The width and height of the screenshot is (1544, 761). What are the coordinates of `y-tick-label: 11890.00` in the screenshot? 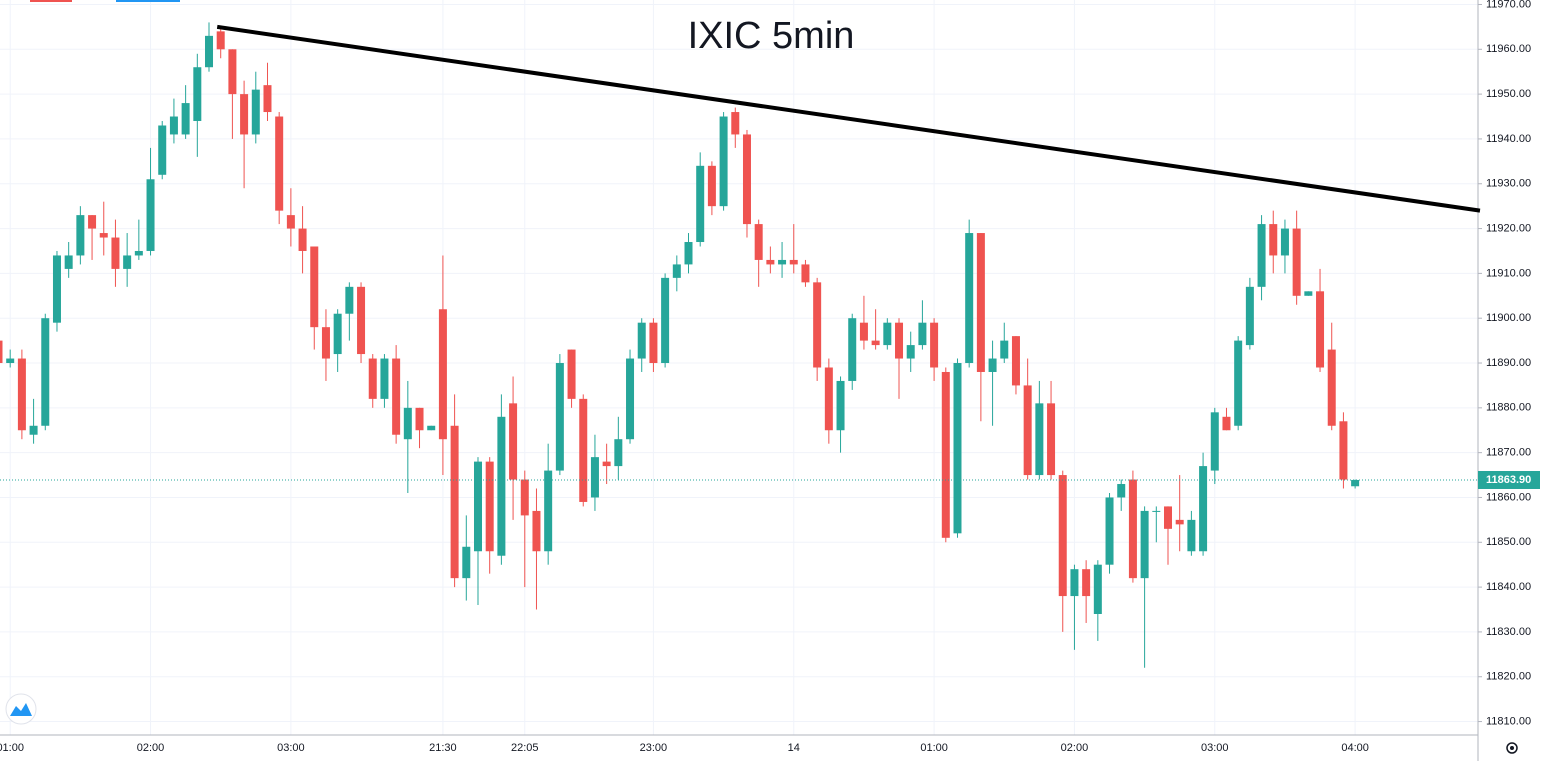 It's located at (1508, 363).